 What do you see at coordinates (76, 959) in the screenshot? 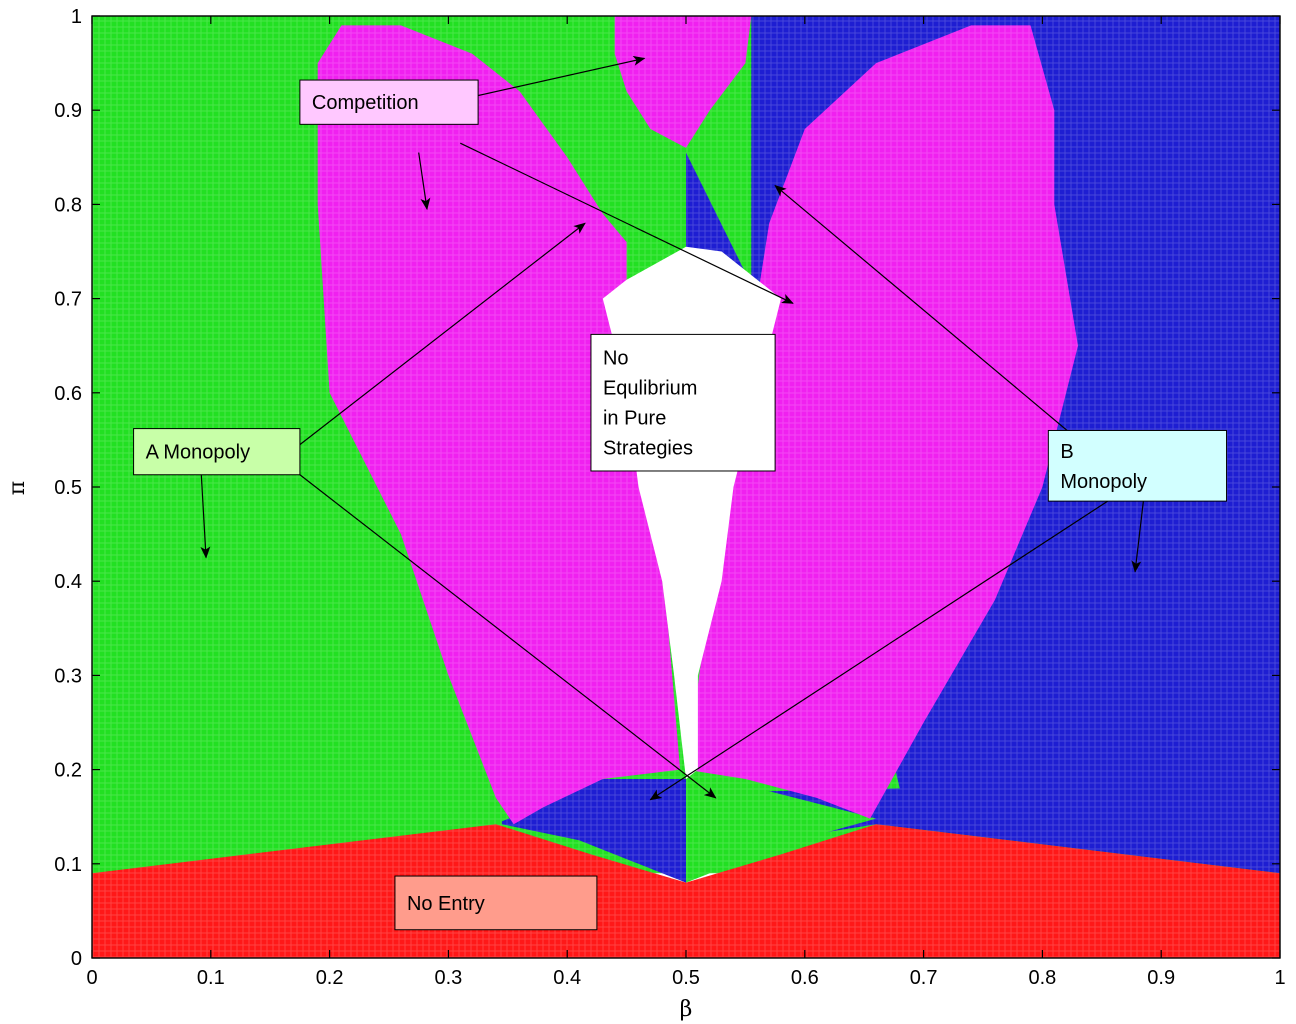
I see `y-tick-label: 0` at bounding box center [76, 959].